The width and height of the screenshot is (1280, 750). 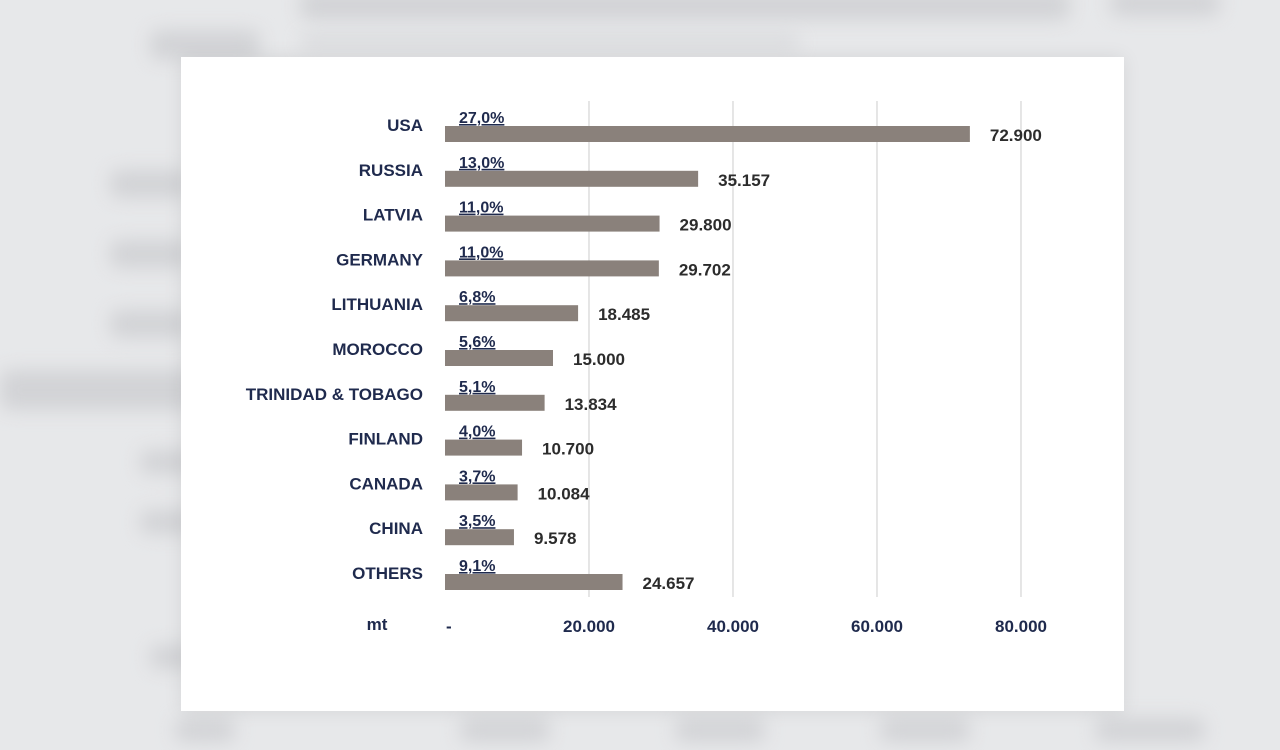 I want to click on category-label: MOROCCO, so click(x=377, y=349).